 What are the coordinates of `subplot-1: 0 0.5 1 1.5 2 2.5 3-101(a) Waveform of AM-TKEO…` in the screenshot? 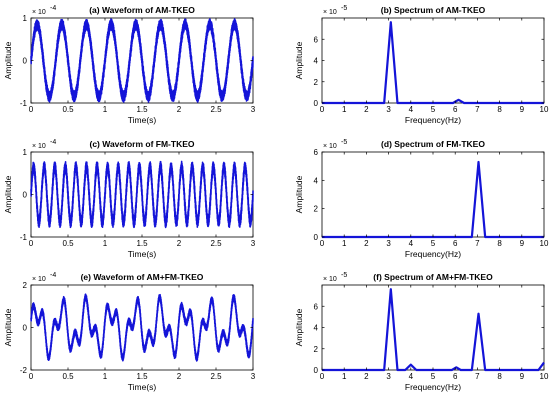 It's located at (129, 65).